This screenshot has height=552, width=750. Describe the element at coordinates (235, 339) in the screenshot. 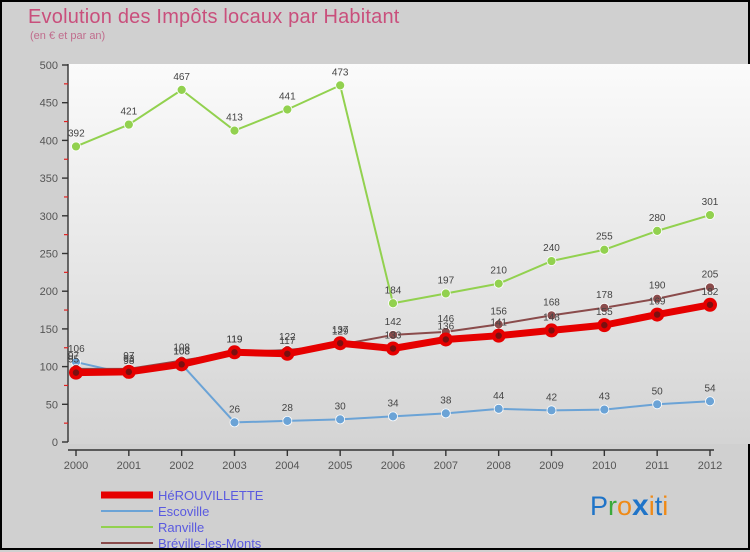

I see `data-label: 119` at that location.